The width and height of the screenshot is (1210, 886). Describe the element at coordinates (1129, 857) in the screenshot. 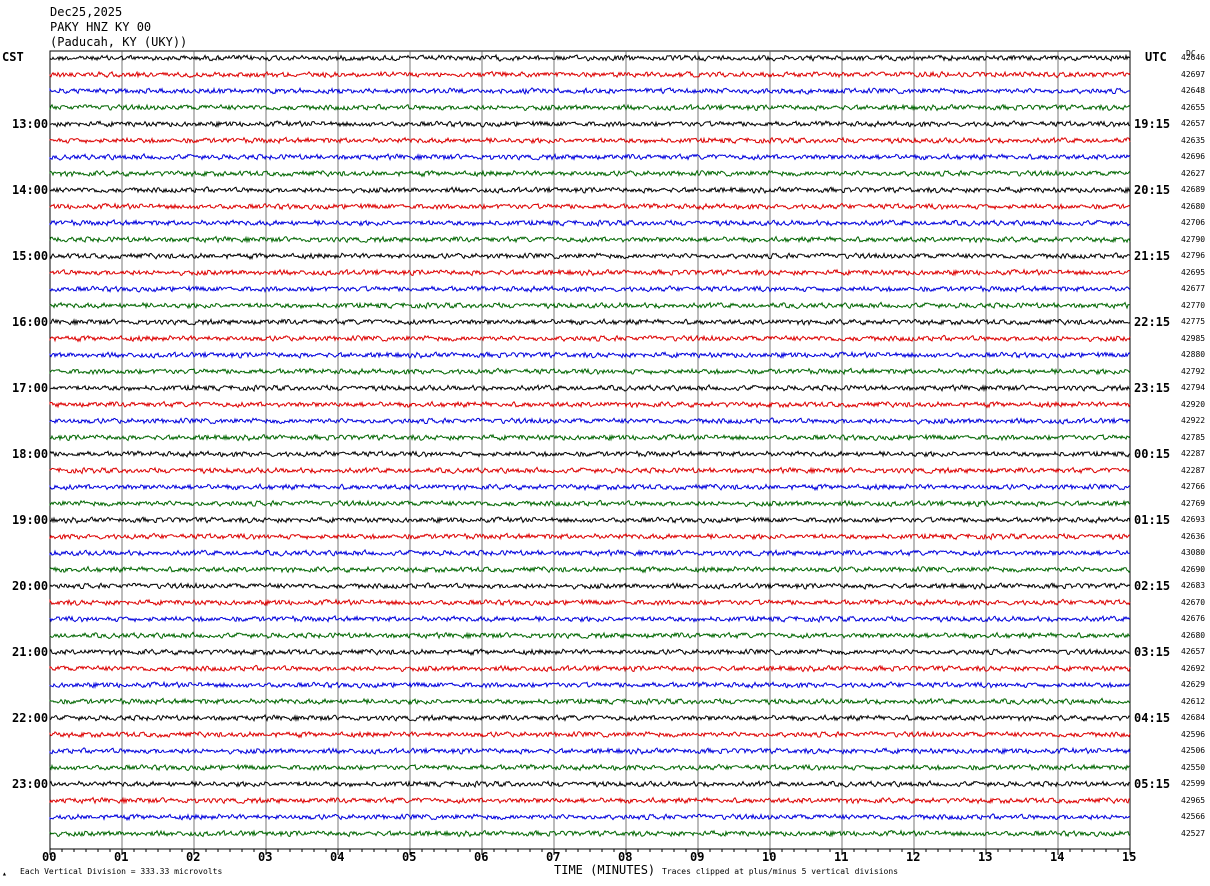

I see `x-tick-label: 15` at that location.